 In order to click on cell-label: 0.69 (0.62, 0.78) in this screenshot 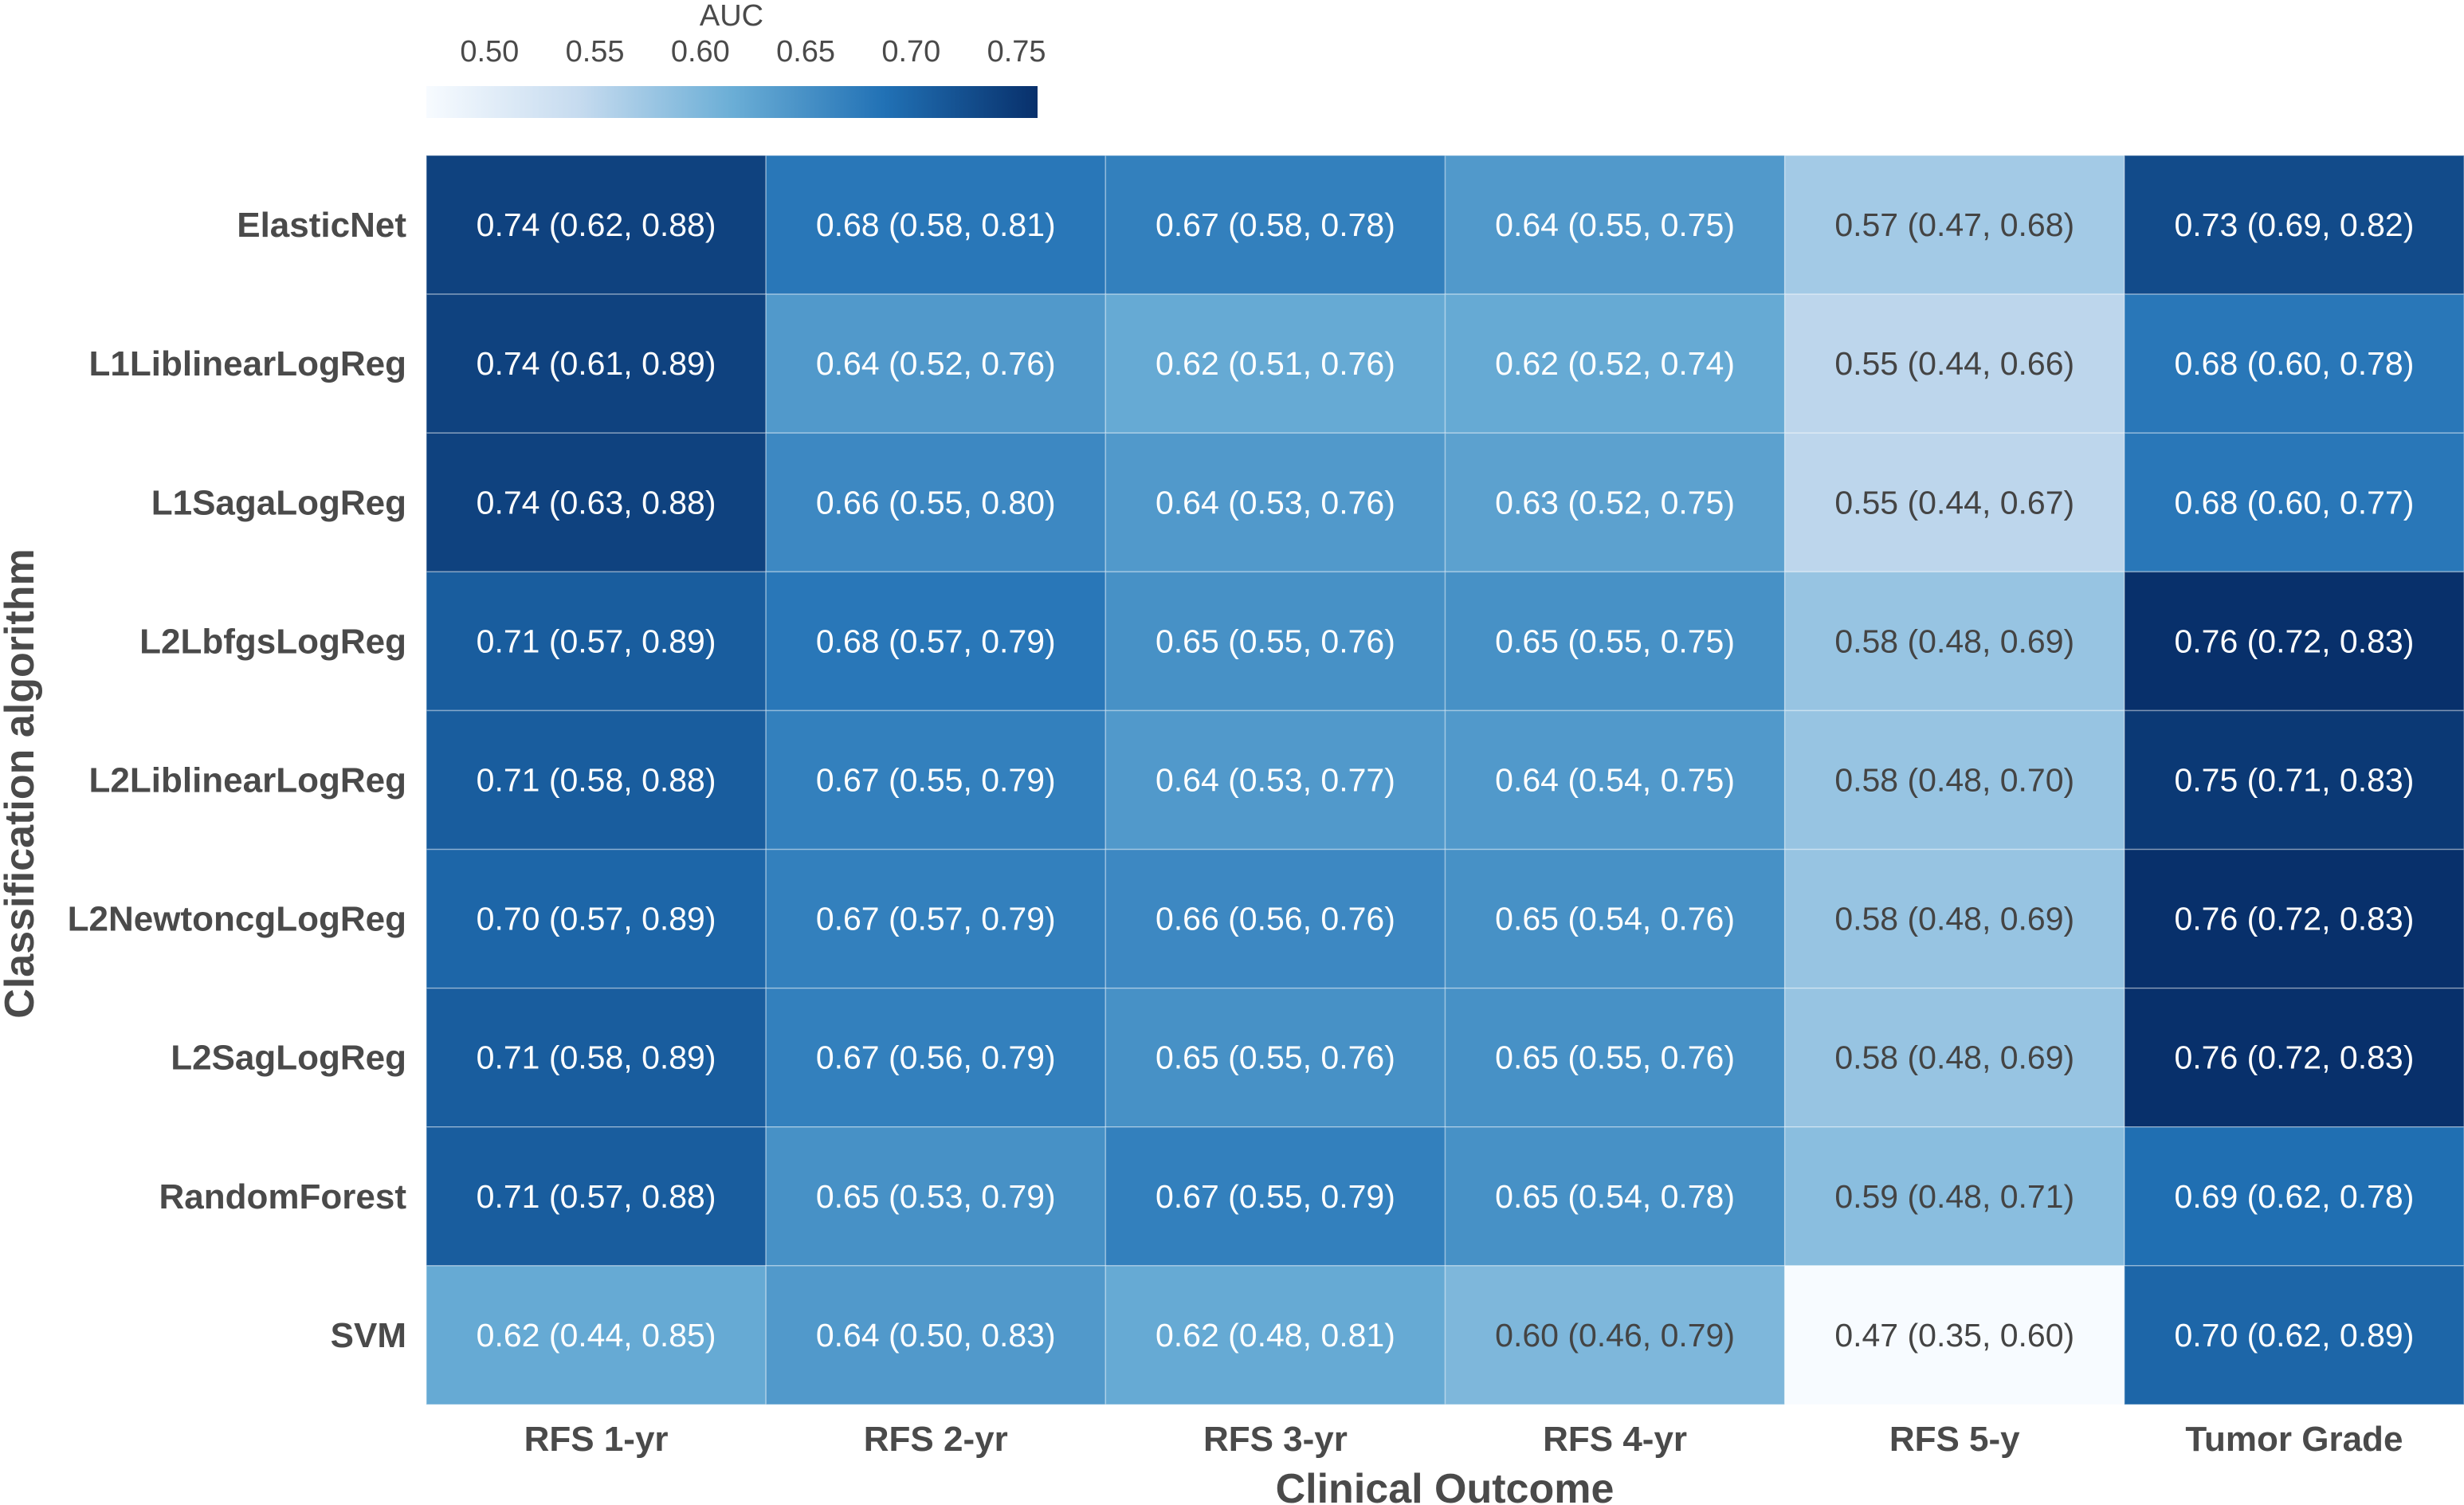, I will do `click(2294, 1196)`.